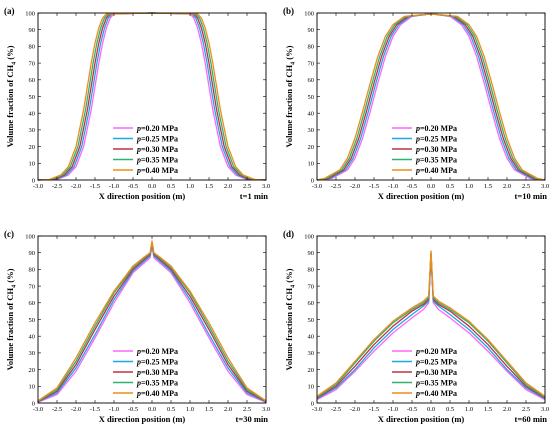 The width and height of the screenshot is (550, 443). I want to click on x-tick-label: -3.0, so click(38, 186).